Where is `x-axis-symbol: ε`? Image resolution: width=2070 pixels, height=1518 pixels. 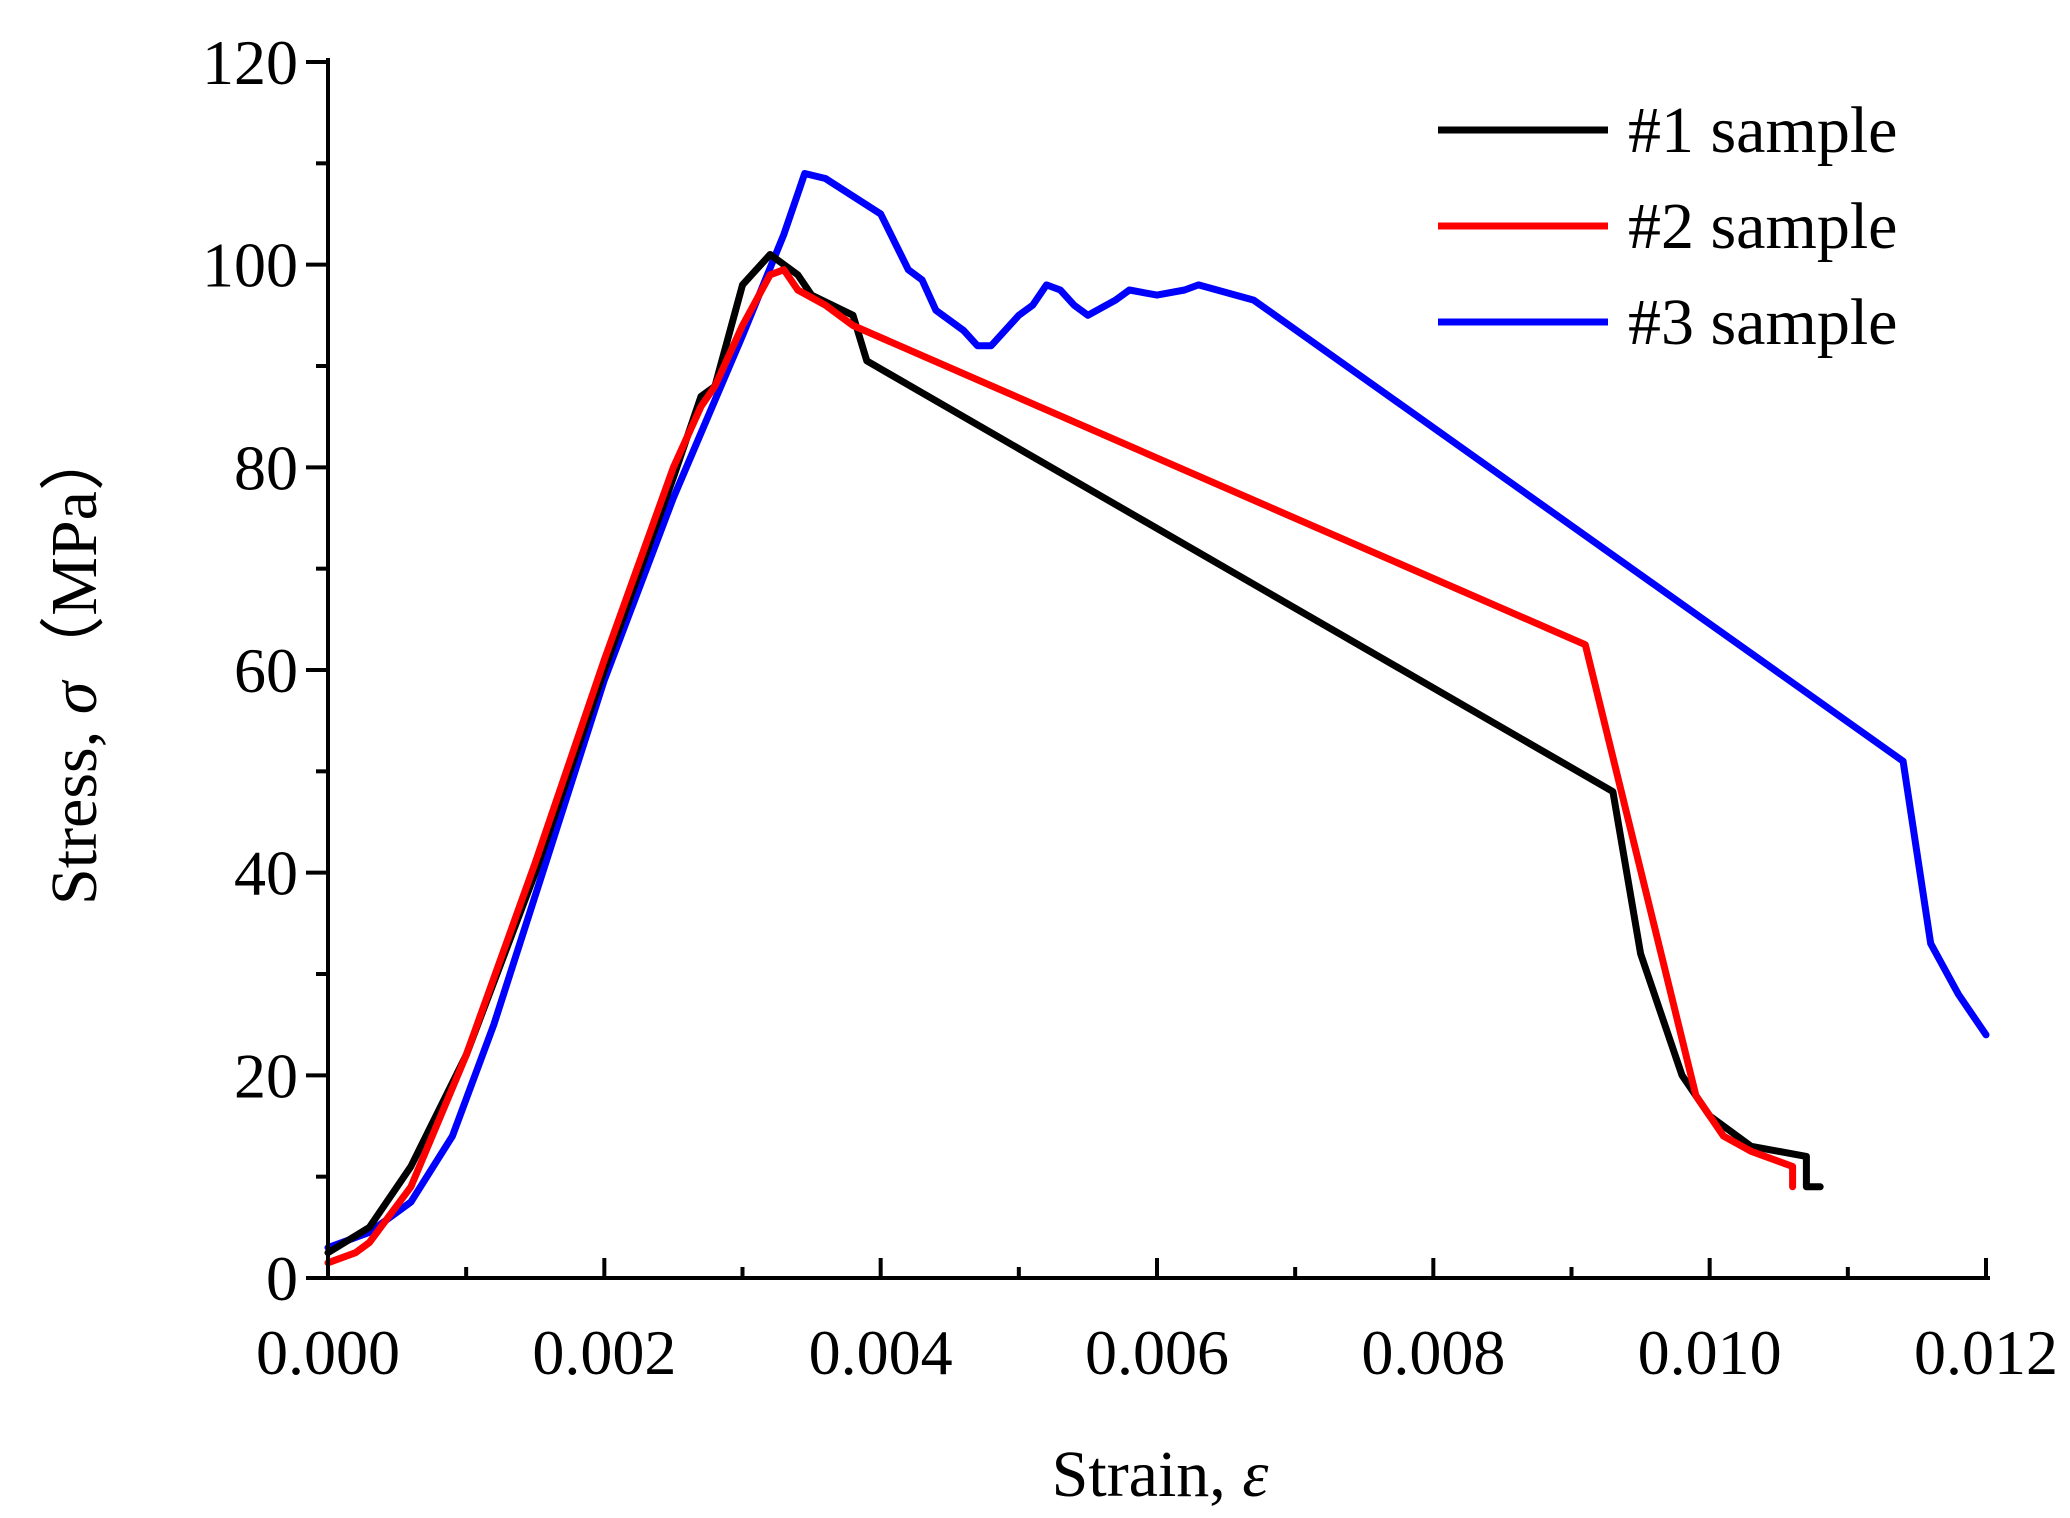 x-axis-symbol: ε is located at coordinates (1255, 1474).